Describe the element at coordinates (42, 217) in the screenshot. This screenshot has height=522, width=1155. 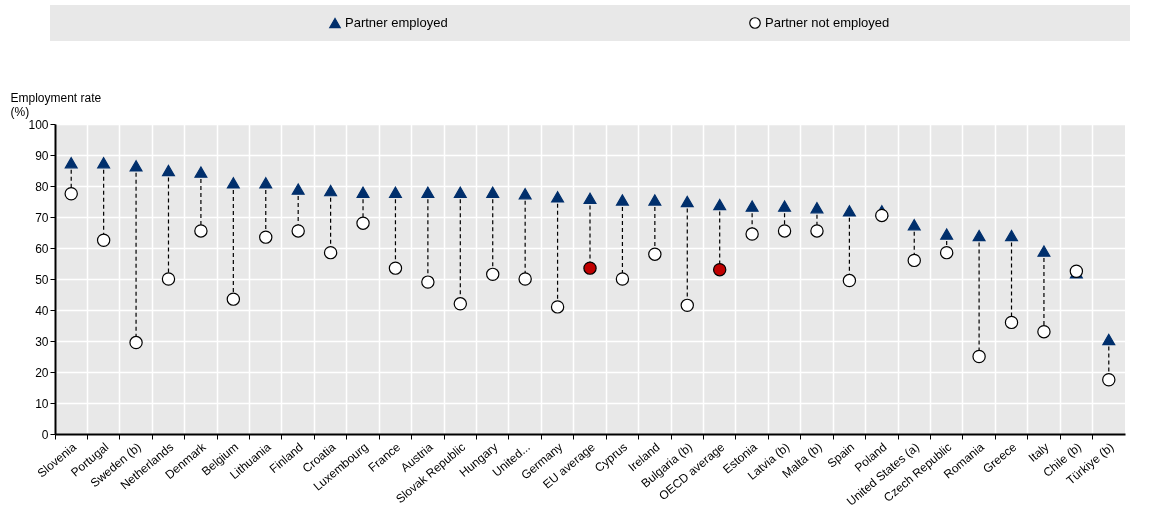
I see `y-tick-label: 70` at that location.